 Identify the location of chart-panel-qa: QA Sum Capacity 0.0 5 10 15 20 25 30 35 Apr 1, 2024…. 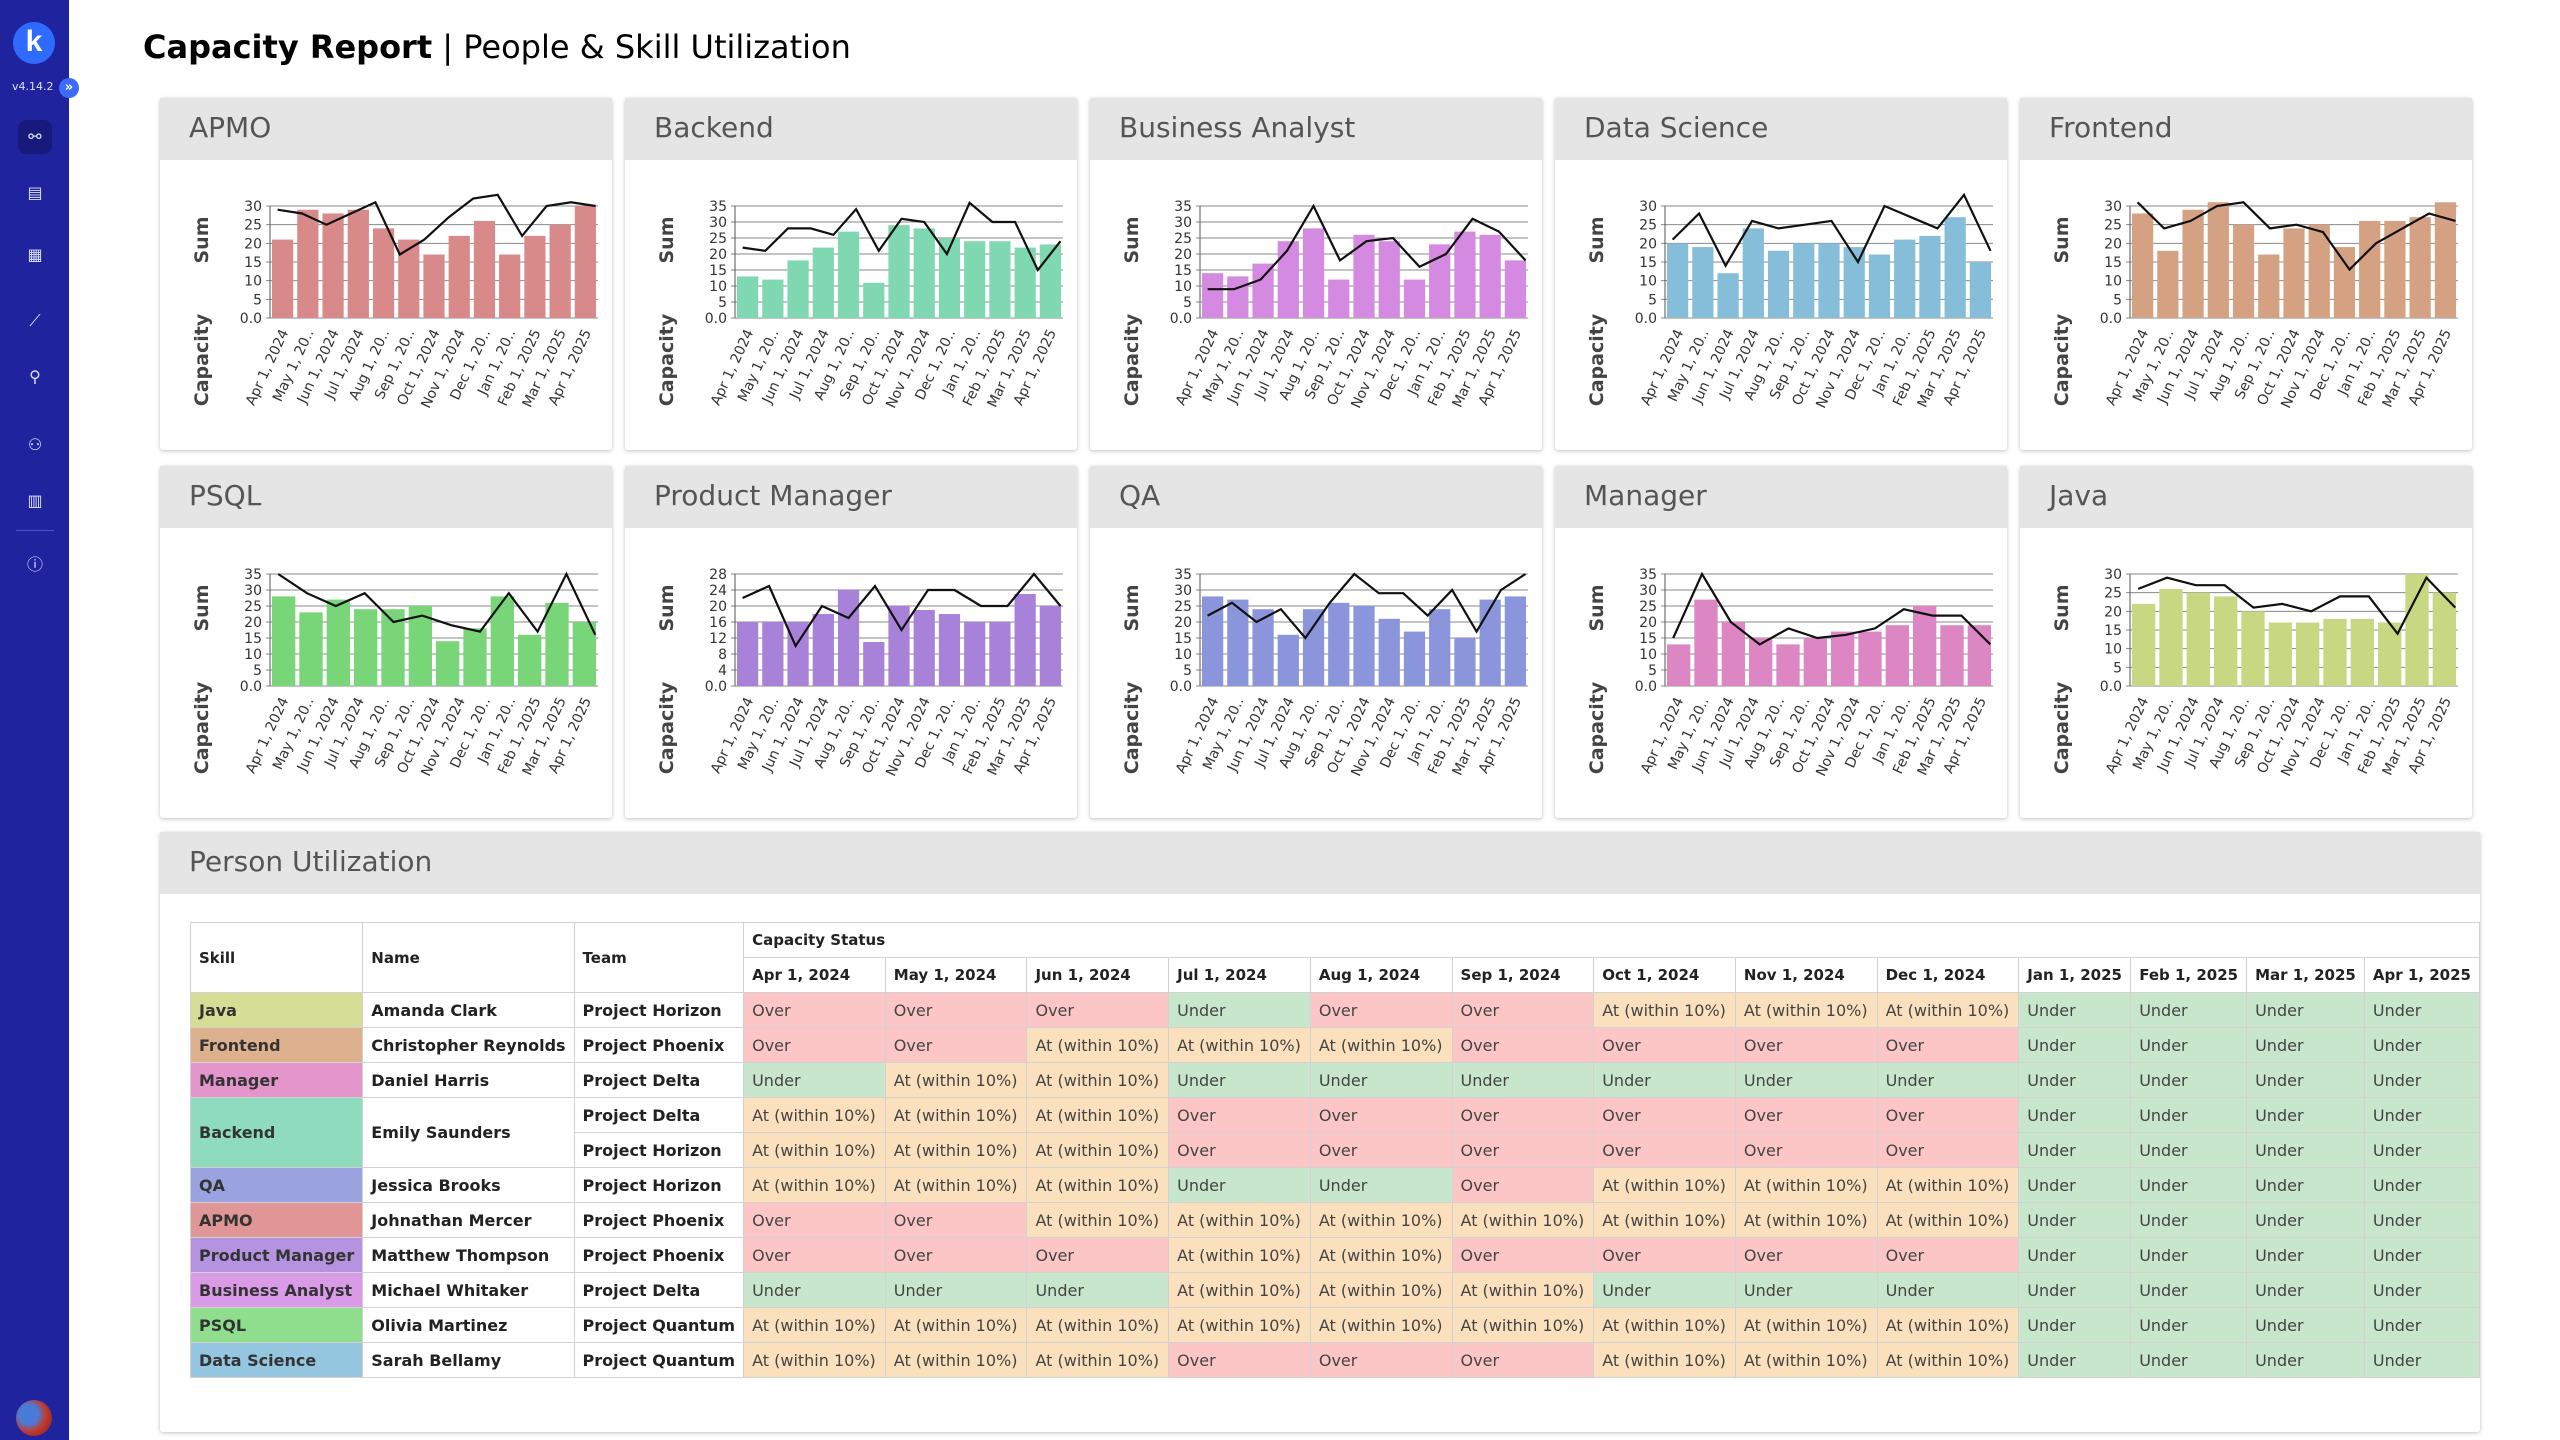
(1316, 642).